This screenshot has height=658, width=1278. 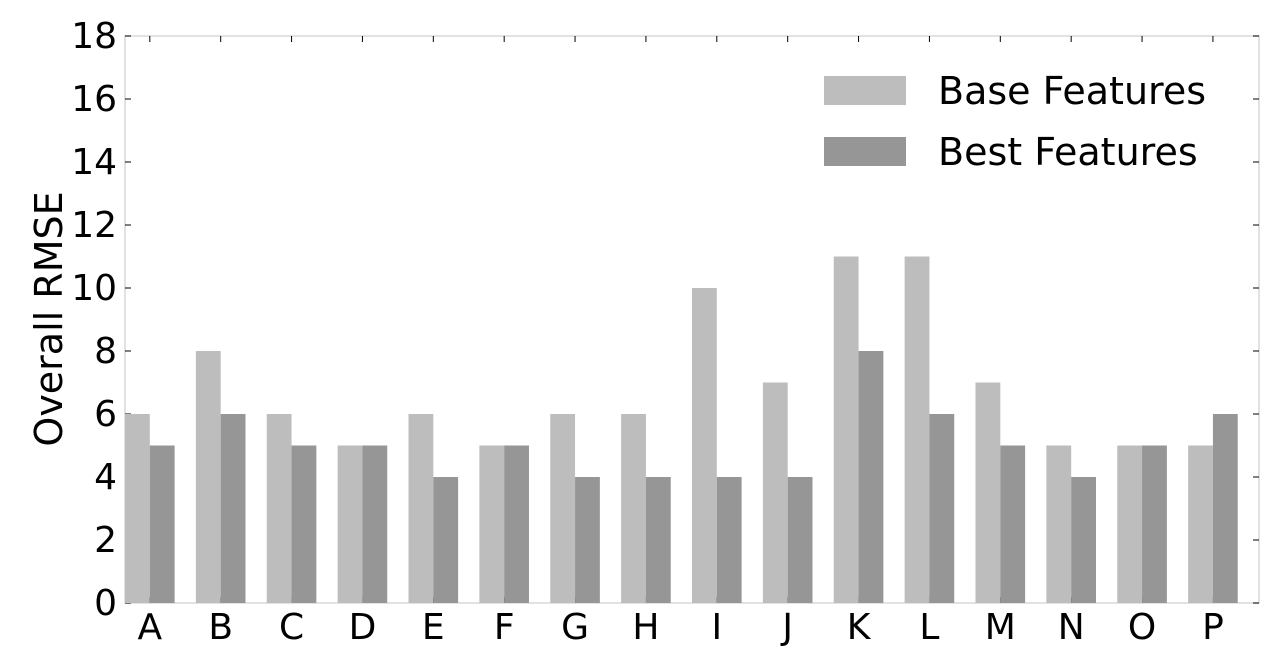 What do you see at coordinates (575, 627) in the screenshot?
I see `x-tick-label-G: G` at bounding box center [575, 627].